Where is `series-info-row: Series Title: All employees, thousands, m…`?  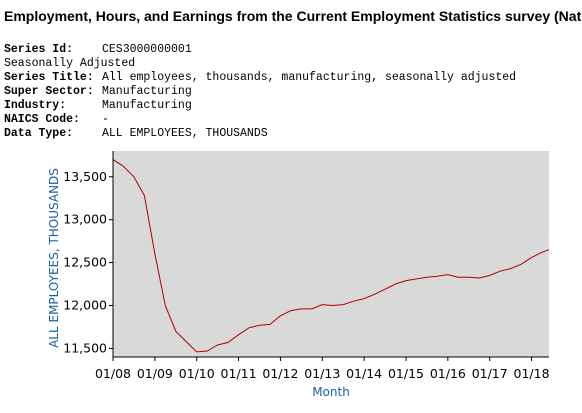
series-info-row: Series Title: All employees, thousands, m… is located at coordinates (260, 78).